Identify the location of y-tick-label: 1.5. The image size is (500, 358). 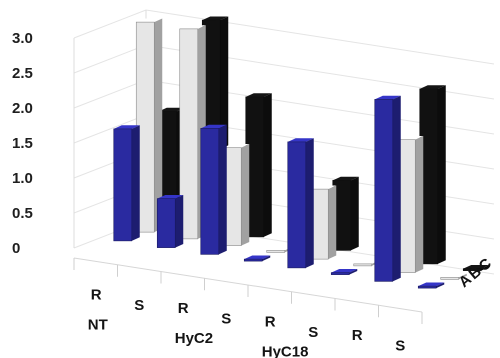
(22, 143).